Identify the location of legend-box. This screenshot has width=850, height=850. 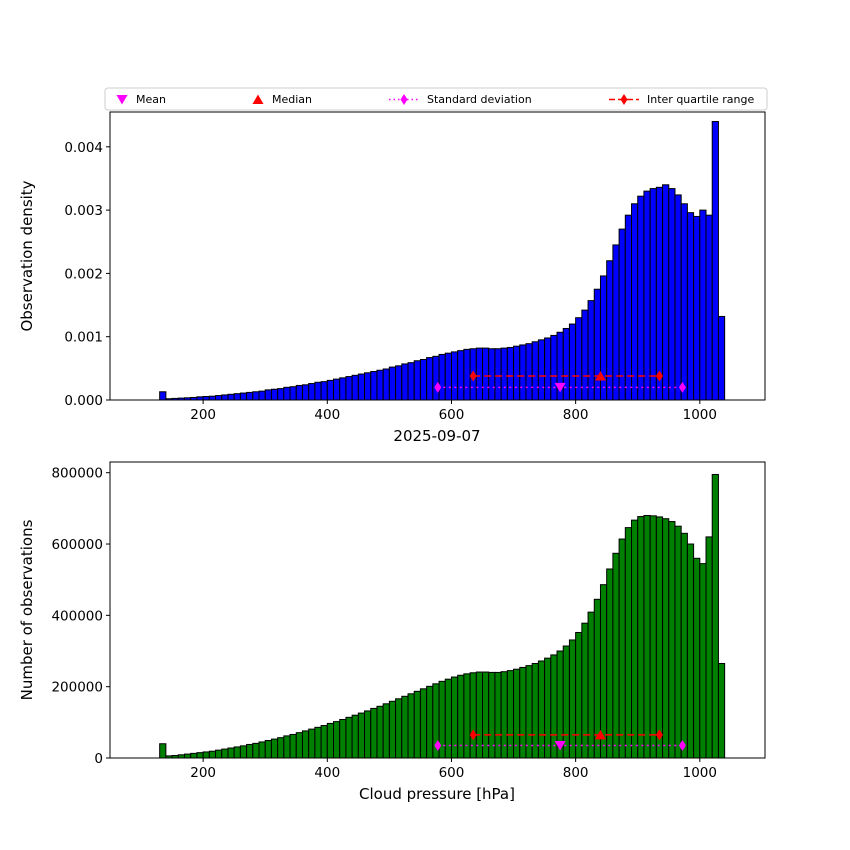
(436, 99).